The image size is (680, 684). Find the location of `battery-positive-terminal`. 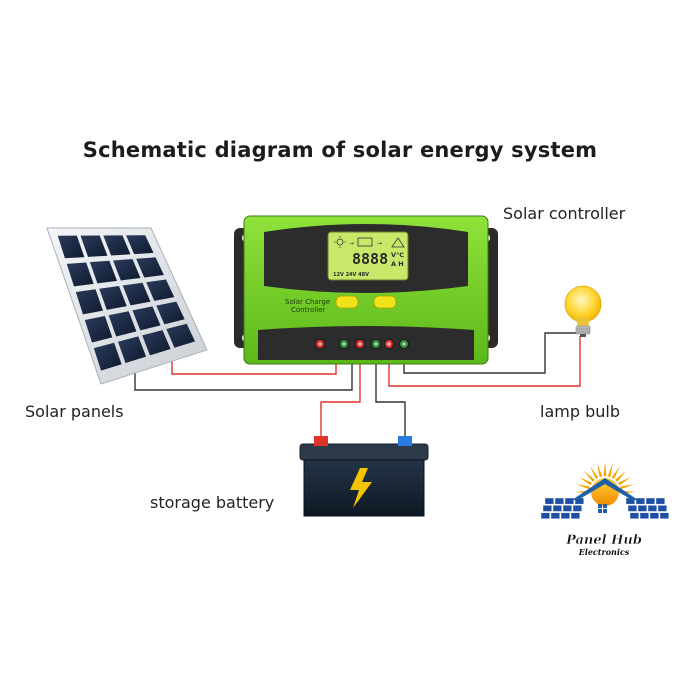

battery-positive-terminal is located at coordinates (321, 441).